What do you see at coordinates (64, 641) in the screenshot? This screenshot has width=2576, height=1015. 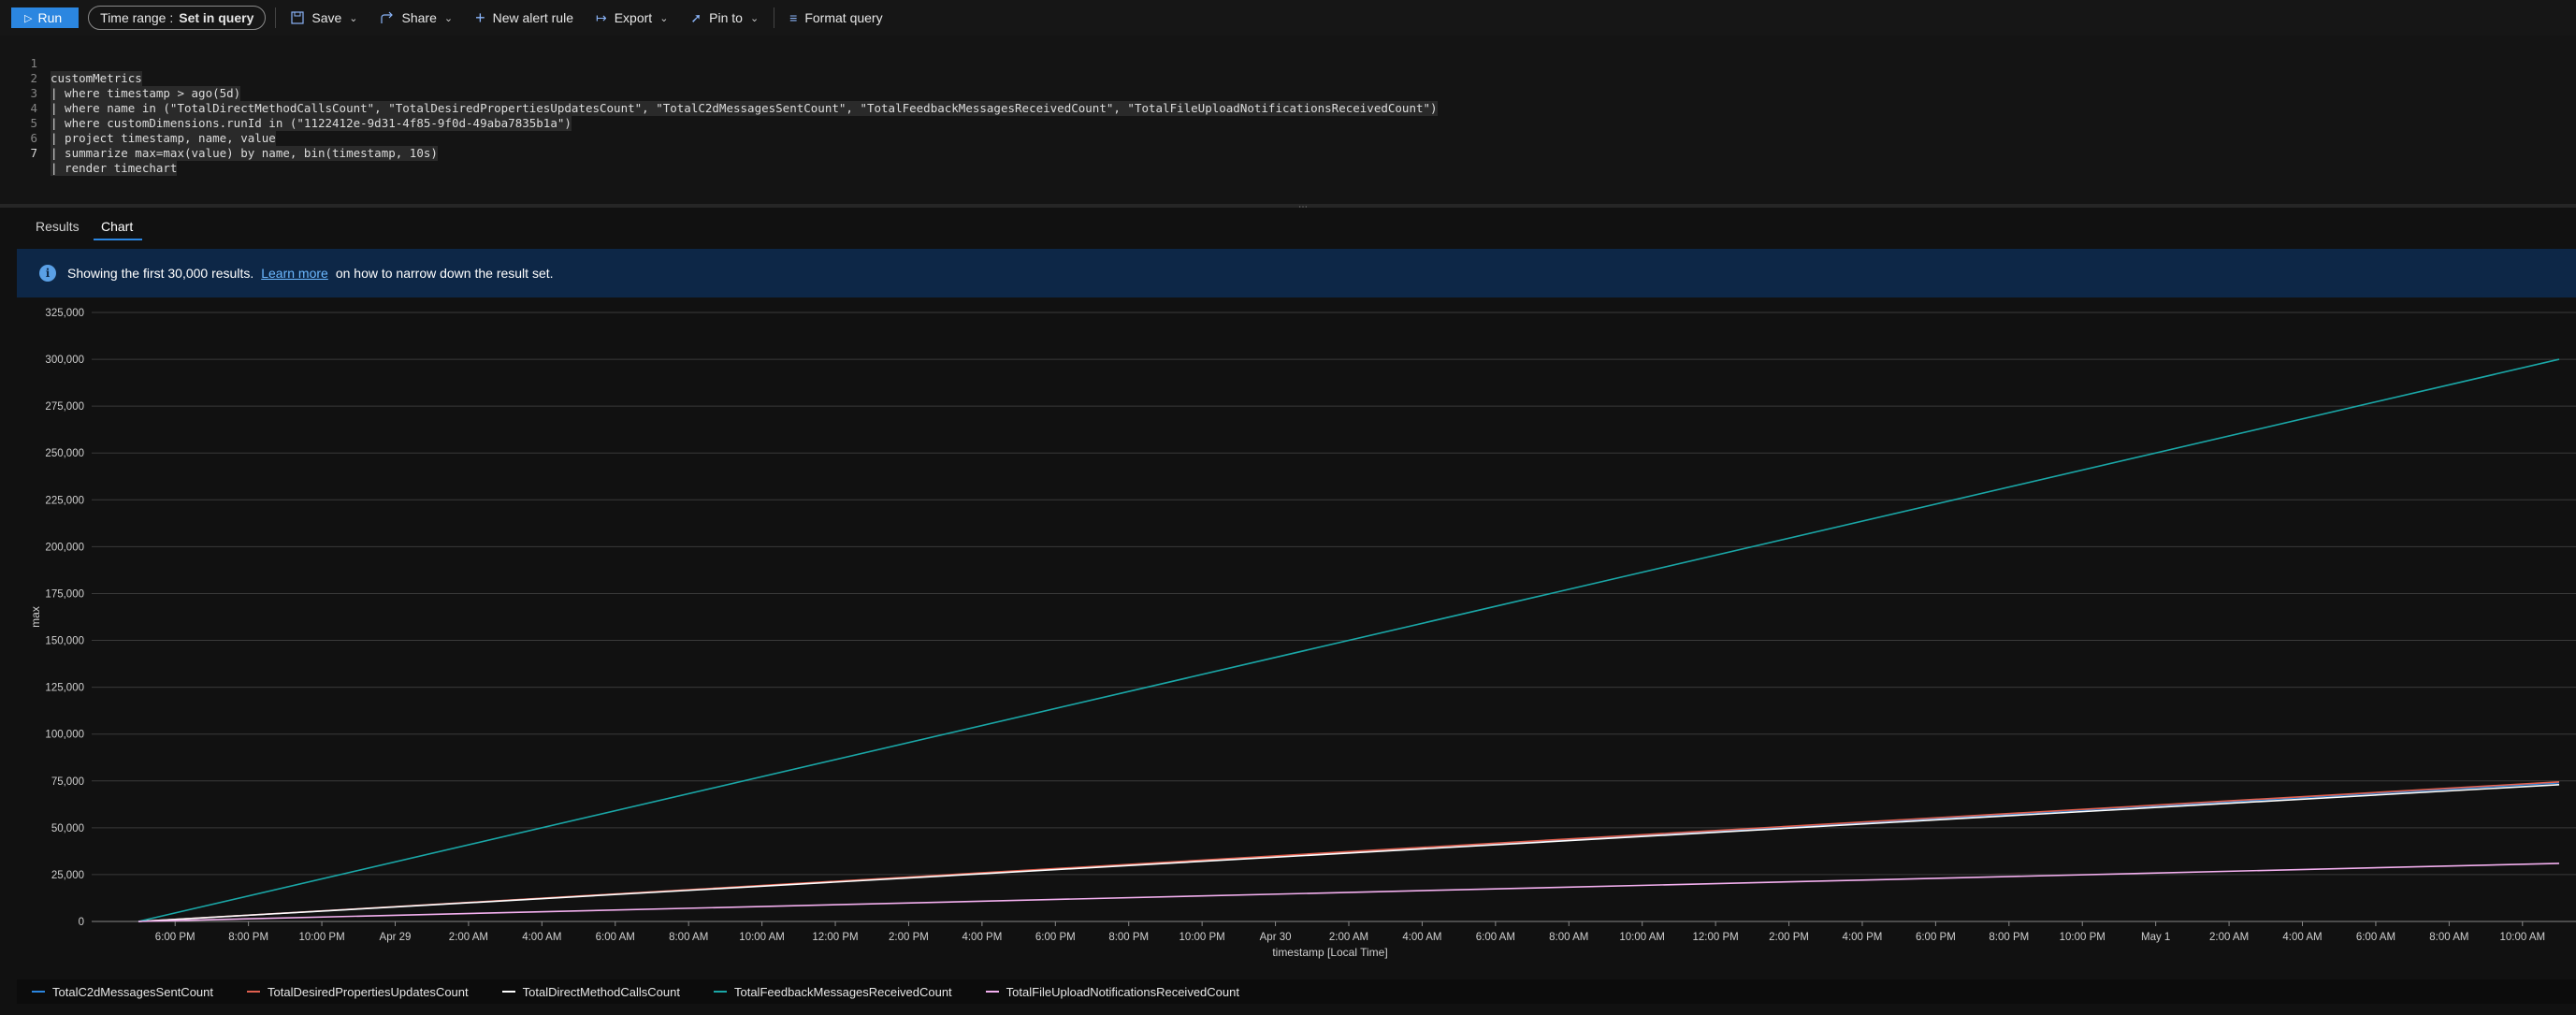 I see `y-tick-label: 150,000` at bounding box center [64, 641].